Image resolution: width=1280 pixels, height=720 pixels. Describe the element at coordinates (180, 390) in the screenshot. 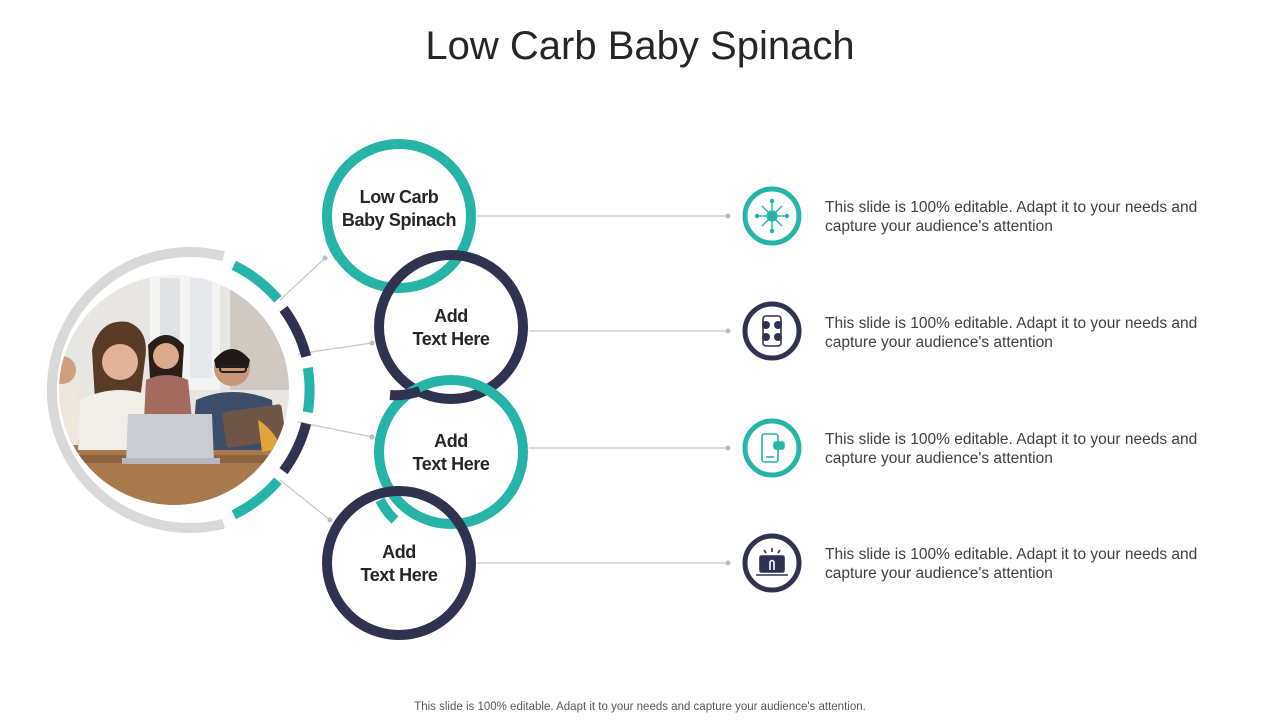

I see `photo-ring` at that location.